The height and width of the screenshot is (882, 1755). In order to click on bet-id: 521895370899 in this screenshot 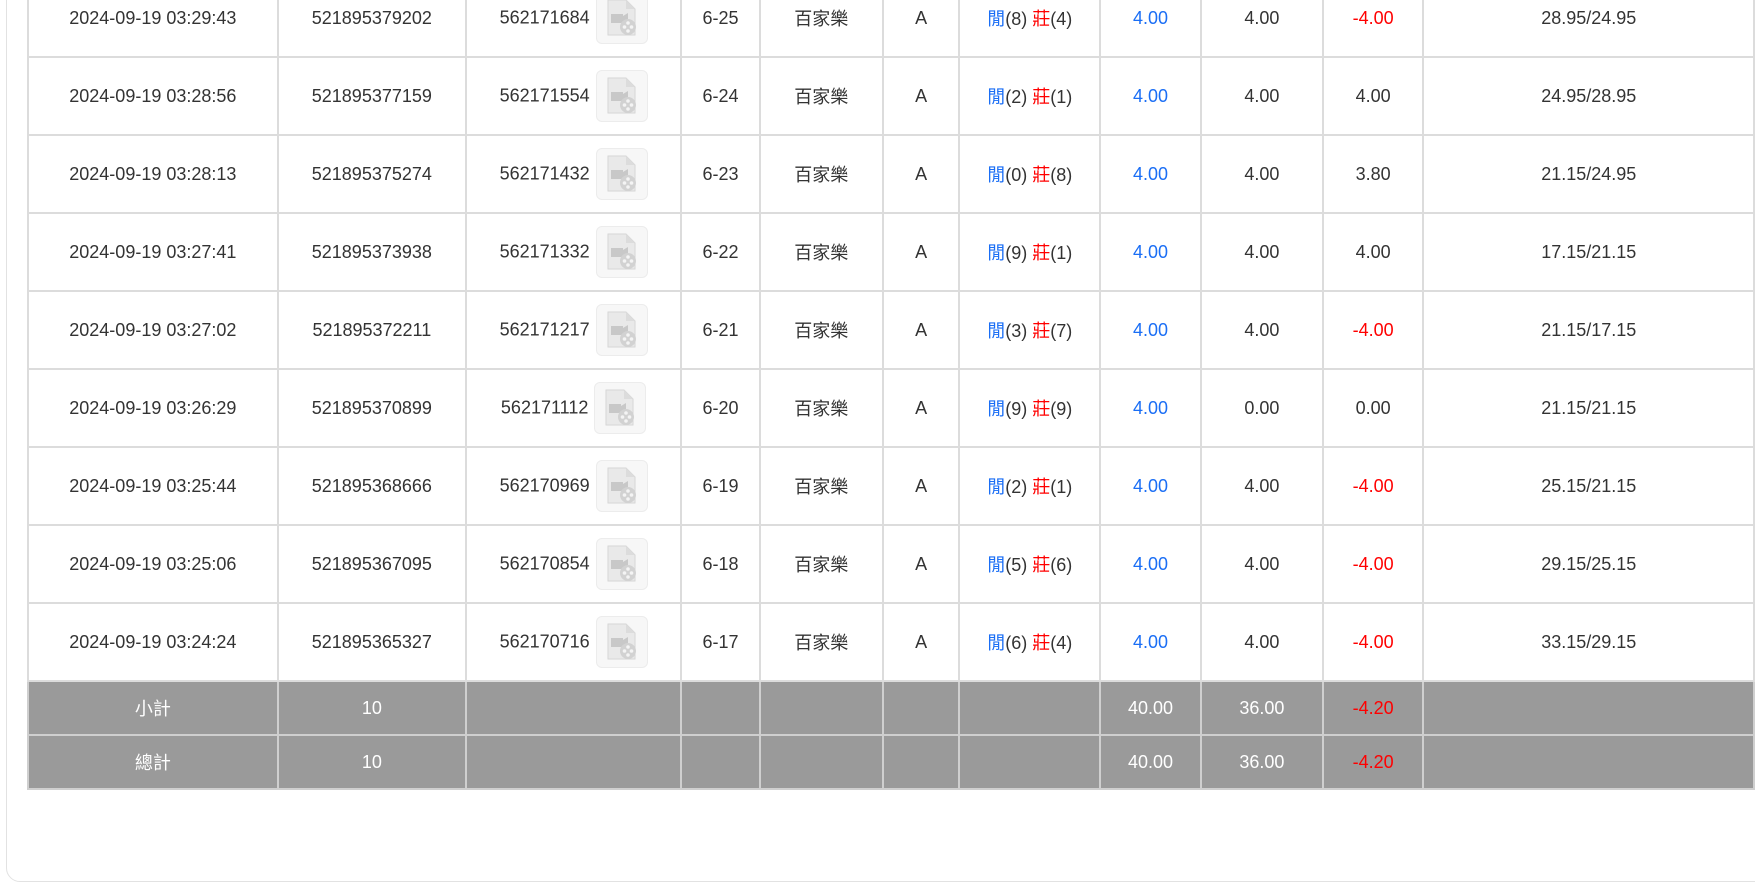, I will do `click(371, 408)`.